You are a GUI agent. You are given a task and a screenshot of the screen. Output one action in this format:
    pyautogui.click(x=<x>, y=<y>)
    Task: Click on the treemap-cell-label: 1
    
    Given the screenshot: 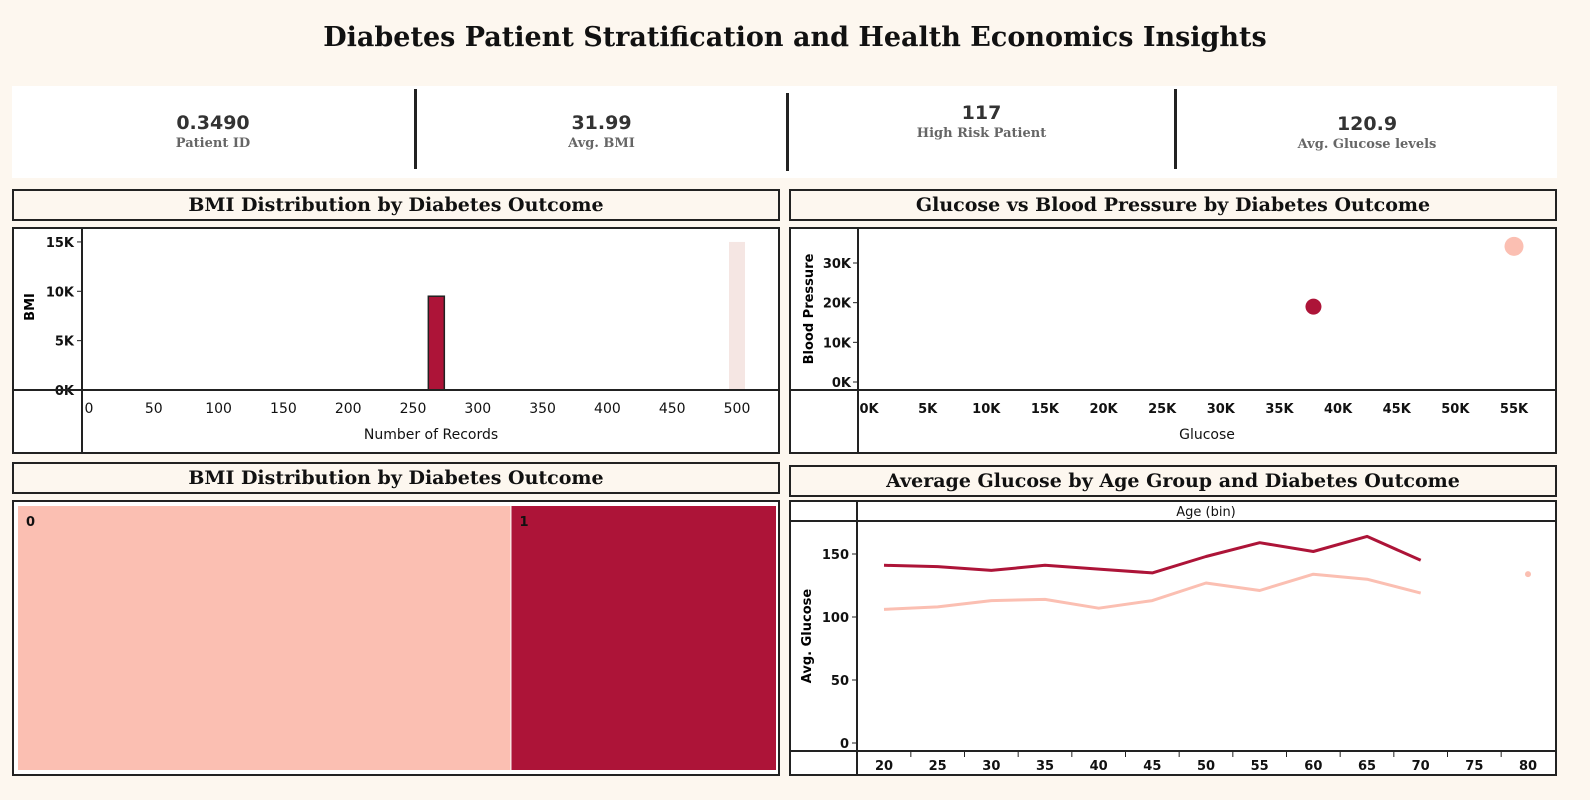 What is the action you would take?
    pyautogui.click(x=523, y=522)
    